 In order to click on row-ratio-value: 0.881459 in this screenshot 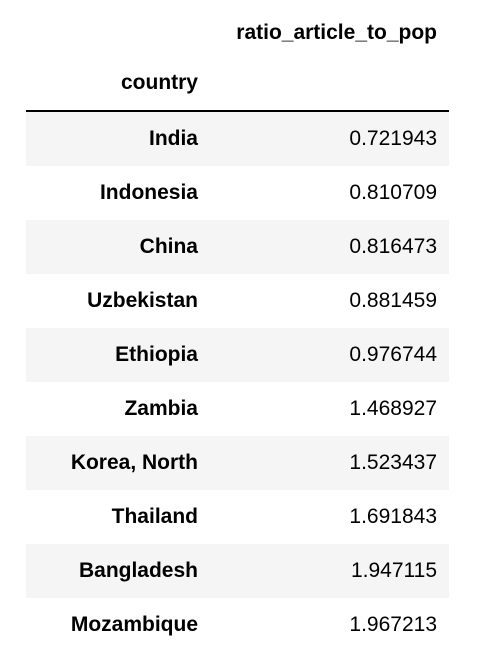, I will do `click(329, 301)`.